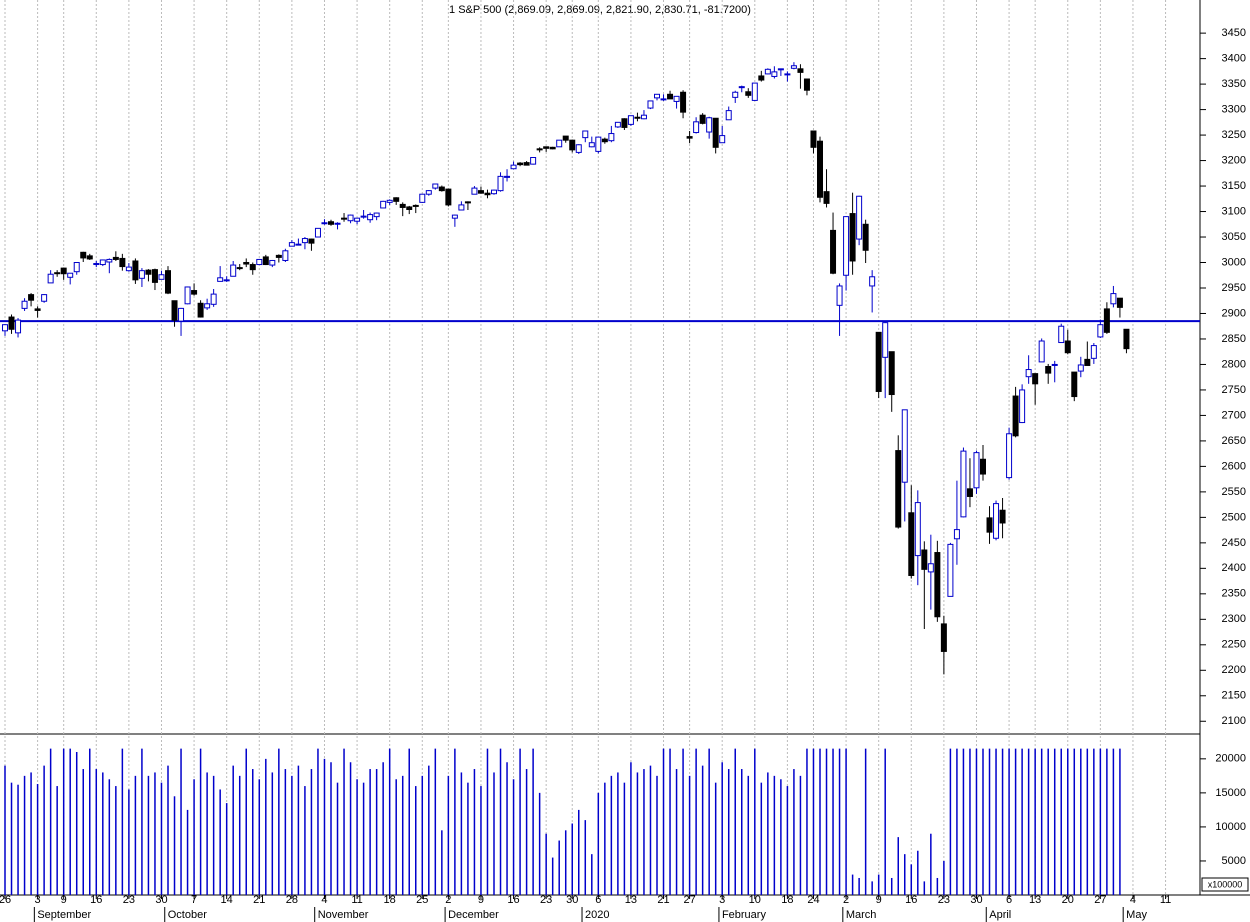 The height and width of the screenshot is (922, 1250). Describe the element at coordinates (597, 915) in the screenshot. I see `month-label: 2020` at that location.